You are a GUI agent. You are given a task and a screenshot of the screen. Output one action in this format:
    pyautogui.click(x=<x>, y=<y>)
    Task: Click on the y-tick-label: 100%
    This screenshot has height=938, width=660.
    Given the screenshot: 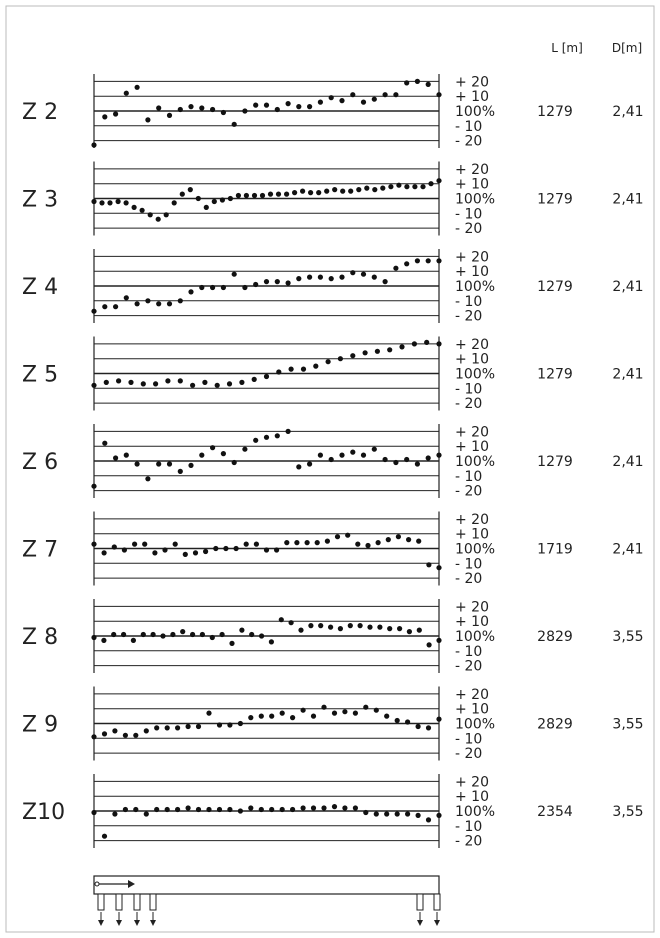 What is the action you would take?
    pyautogui.click(x=475, y=200)
    